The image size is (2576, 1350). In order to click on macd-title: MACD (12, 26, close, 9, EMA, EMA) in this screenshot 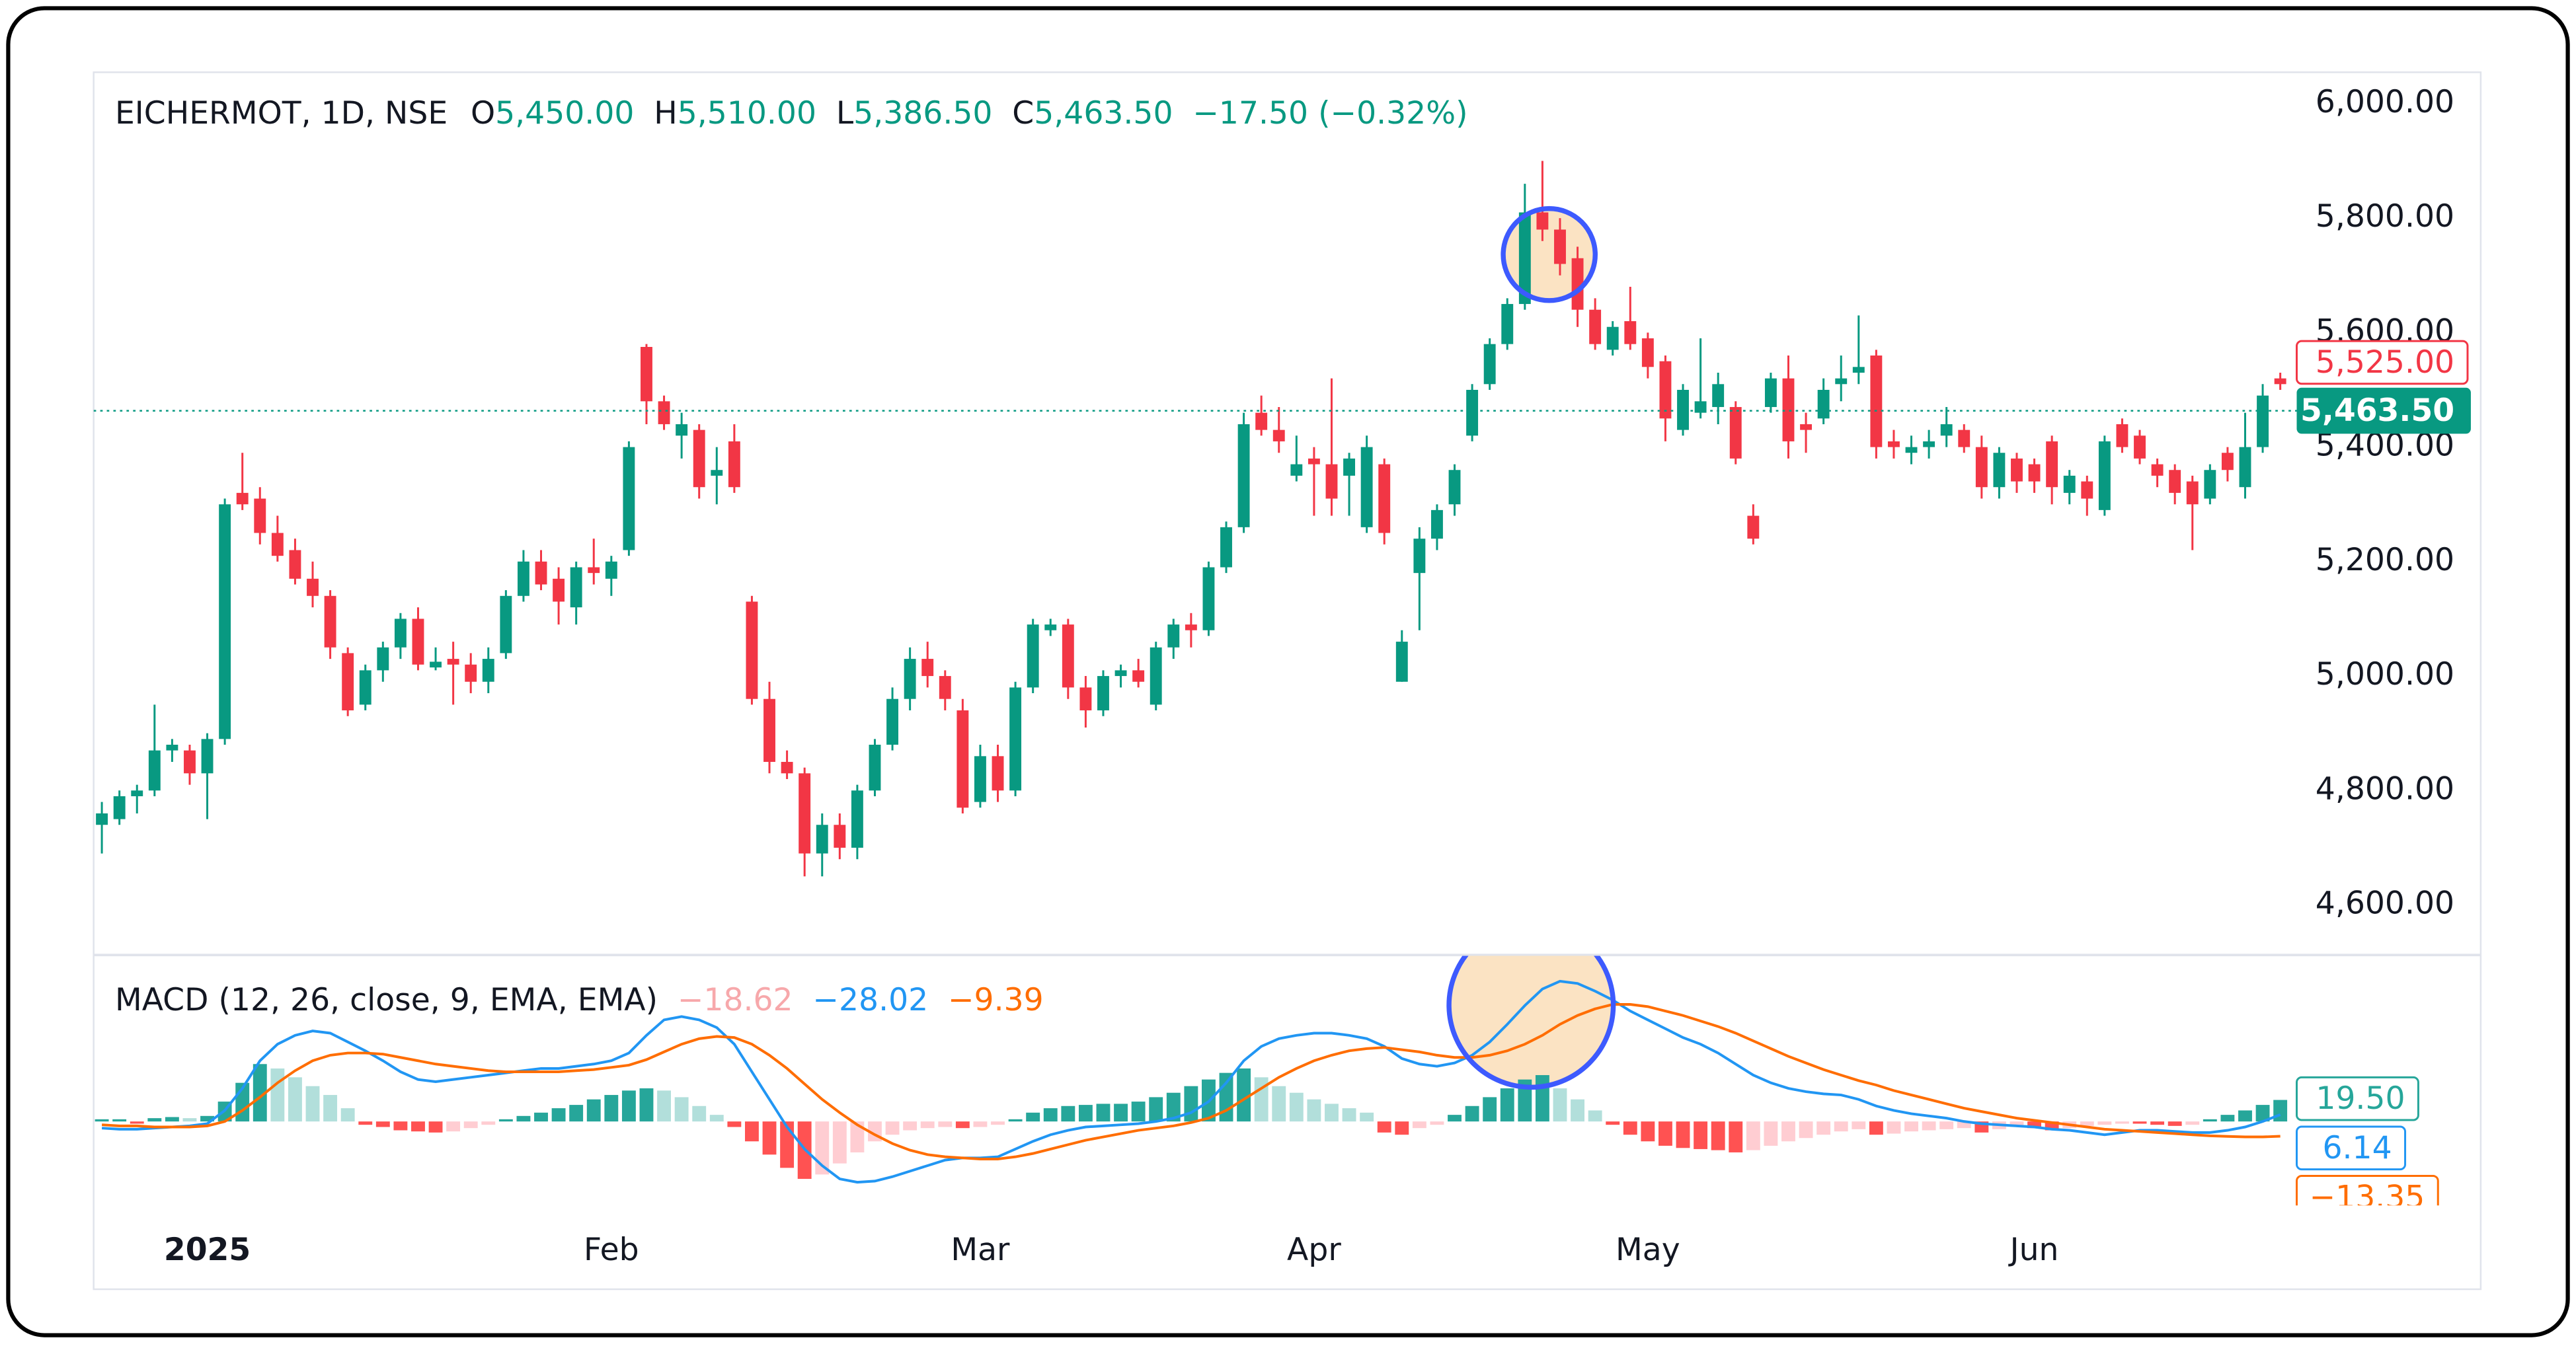, I will do `click(386, 1000)`.